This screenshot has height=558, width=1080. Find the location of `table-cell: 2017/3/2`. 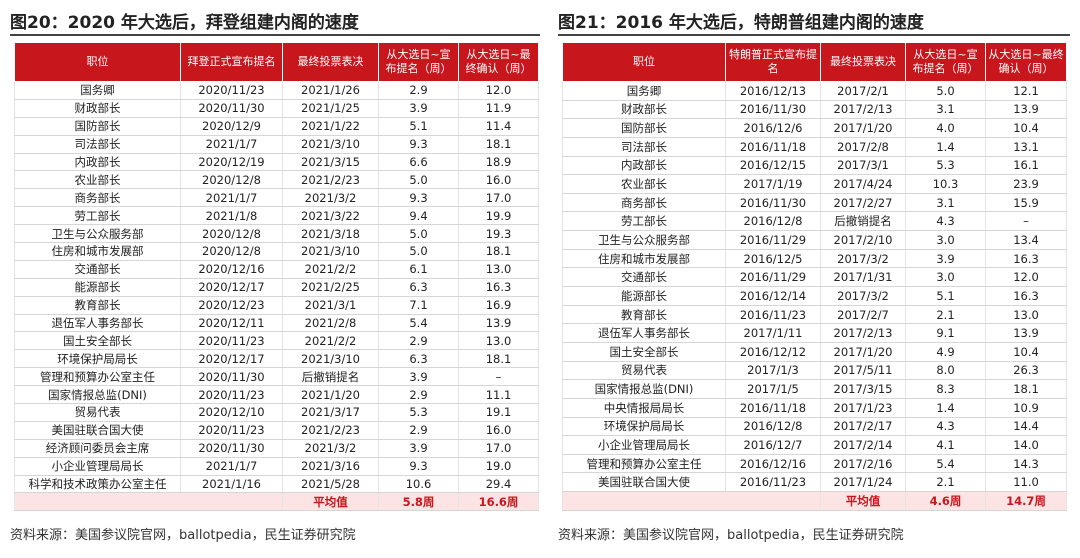

table-cell: 2017/3/2 is located at coordinates (863, 259).